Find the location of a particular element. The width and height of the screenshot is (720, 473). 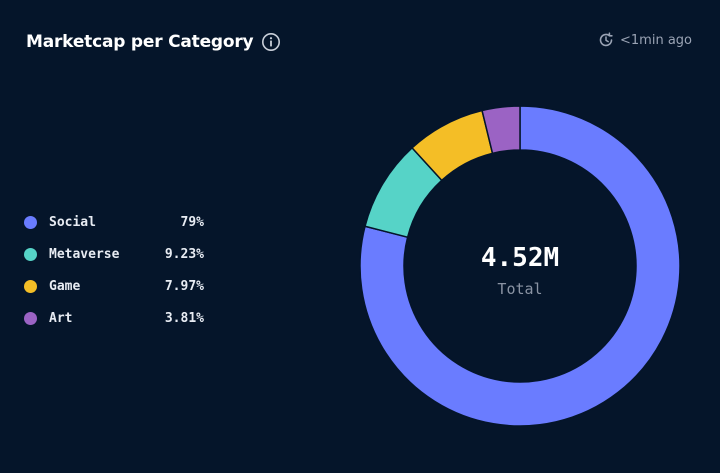

legend-item-social: Social 79% is located at coordinates (119, 222).